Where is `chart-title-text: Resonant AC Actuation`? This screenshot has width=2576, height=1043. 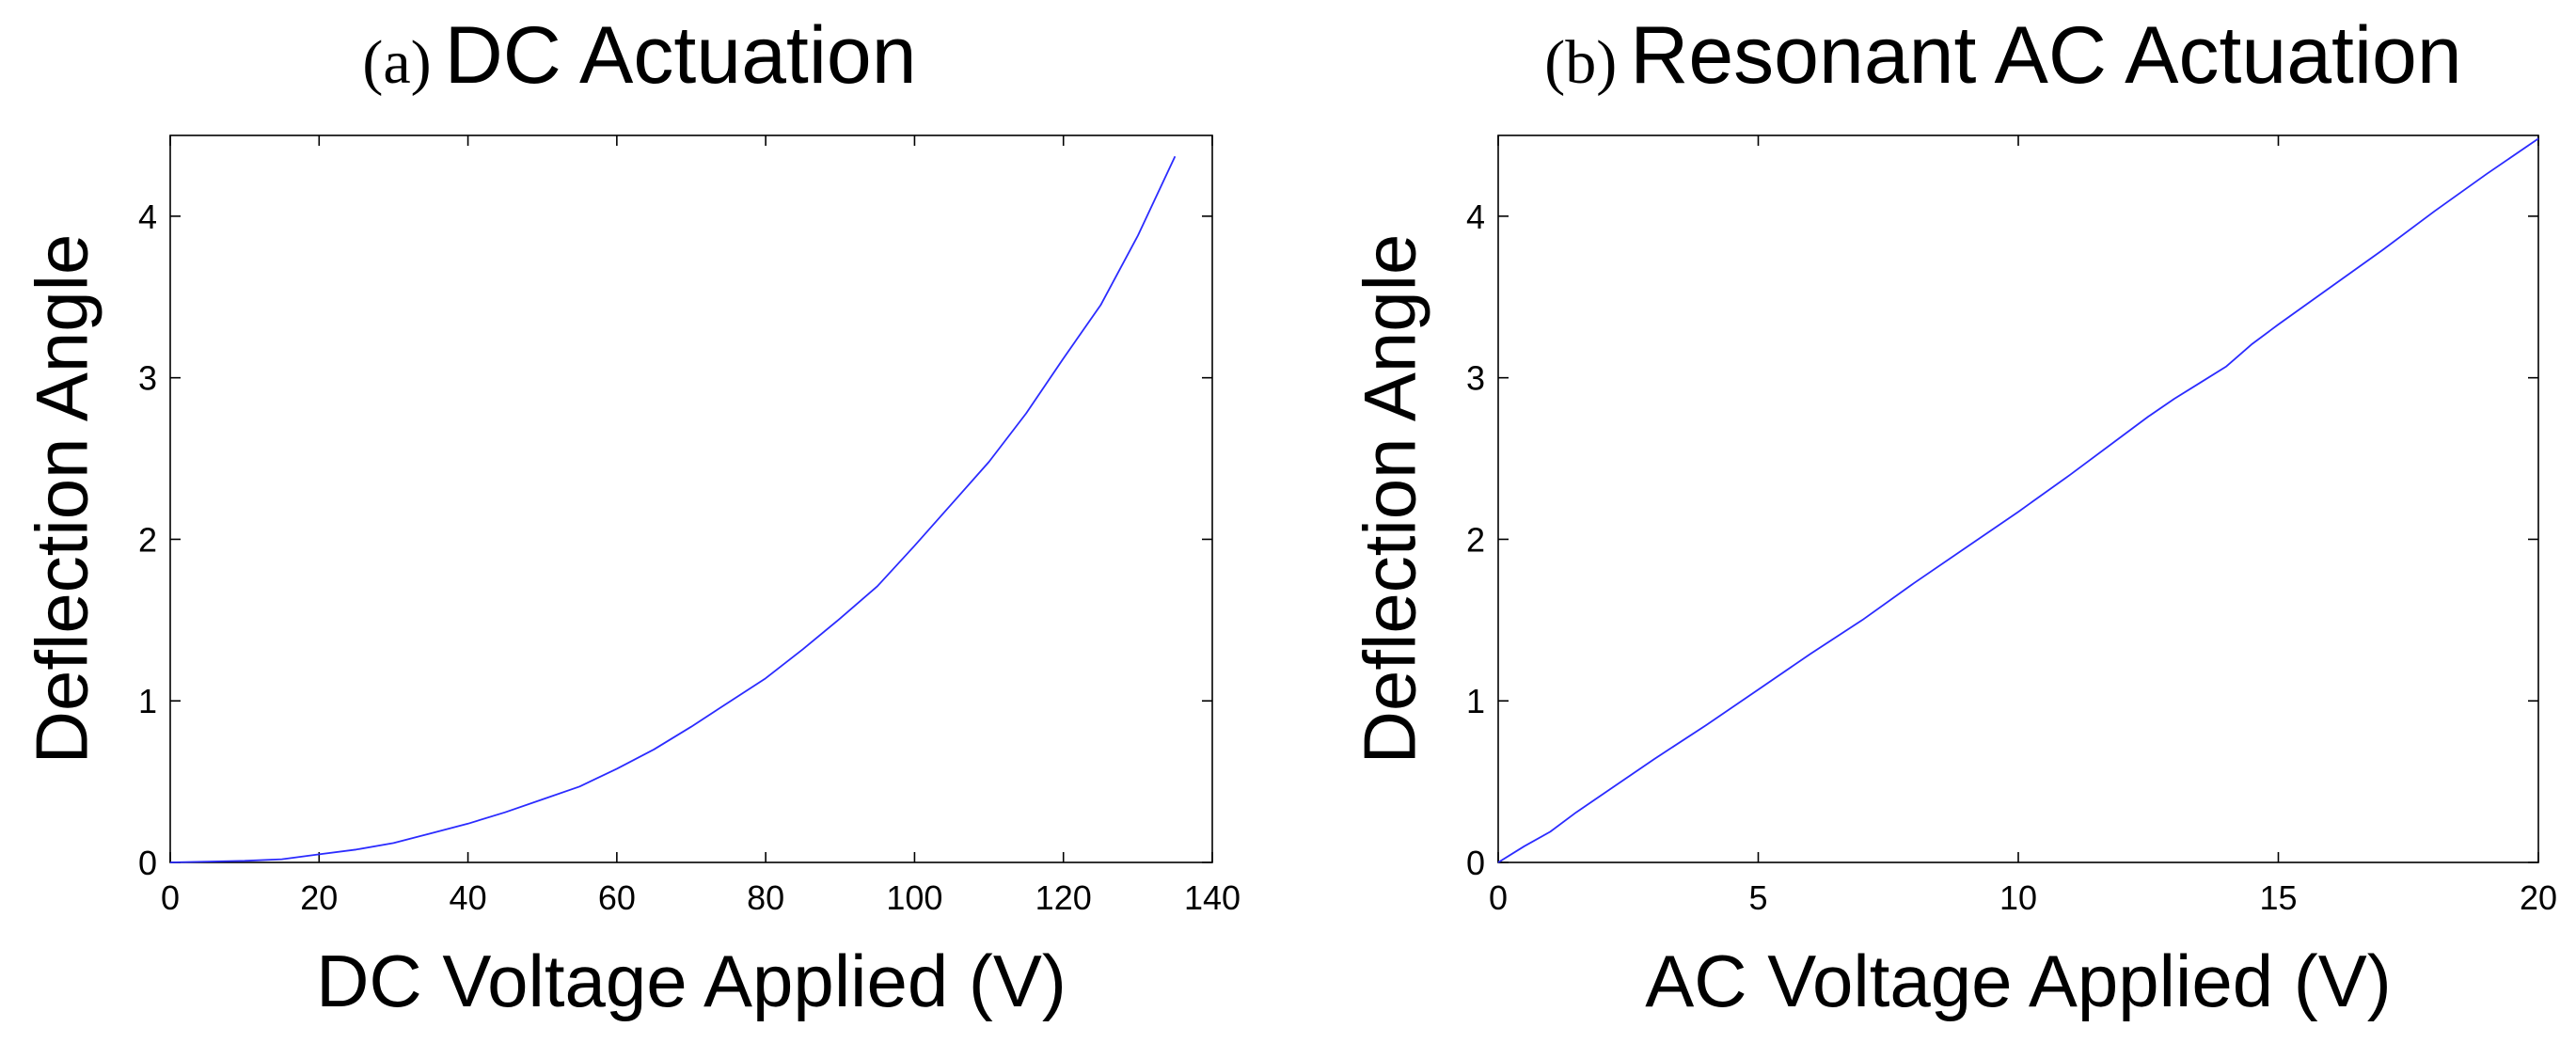 chart-title-text: Resonant AC Actuation is located at coordinates (2046, 56).